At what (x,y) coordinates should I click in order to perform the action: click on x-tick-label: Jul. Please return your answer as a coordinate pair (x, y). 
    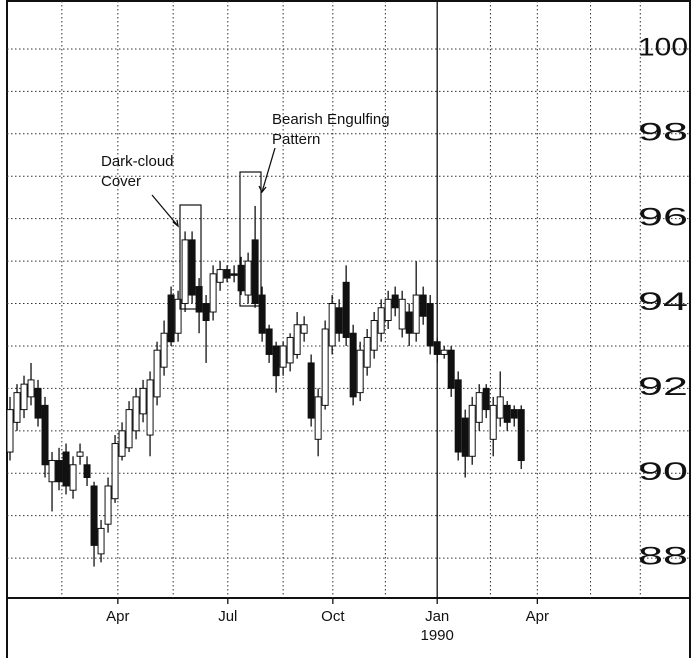
    Looking at the image, I should click on (227, 616).